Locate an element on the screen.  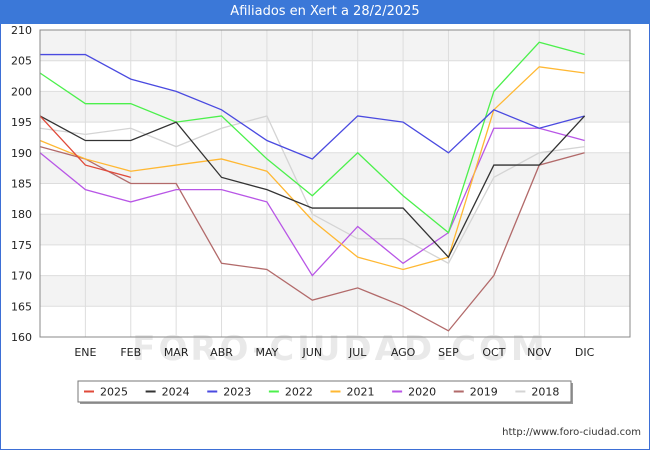
x-tick-label: ENE is located at coordinates (85, 352).